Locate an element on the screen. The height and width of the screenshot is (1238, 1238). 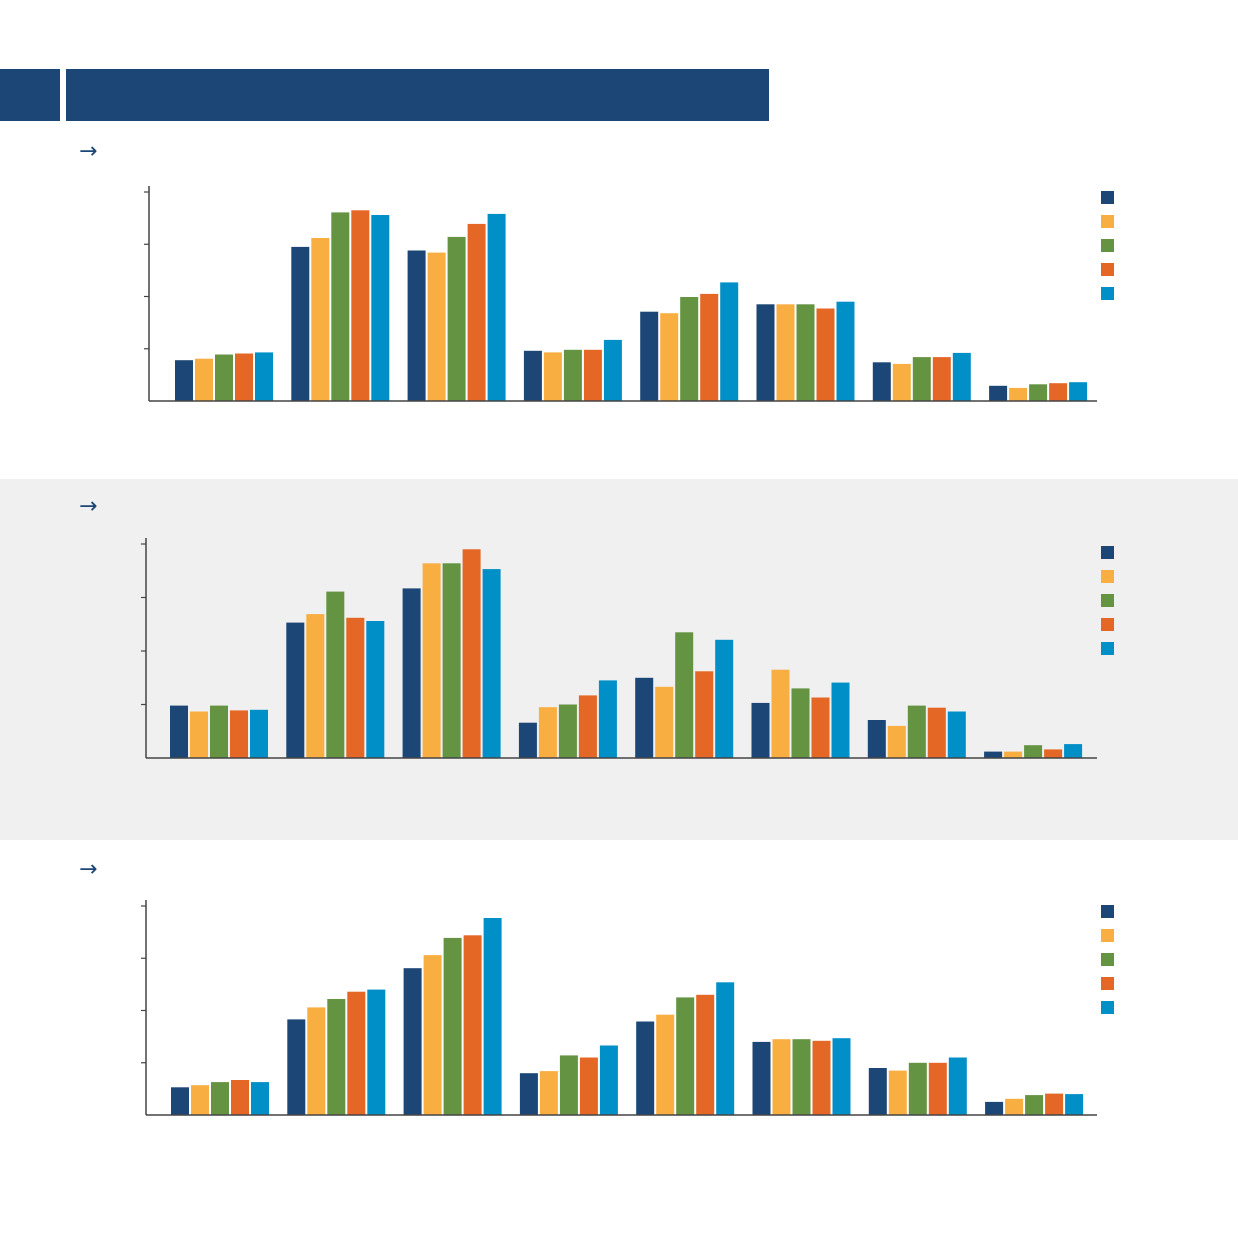
section-title-bar is located at coordinates (417, 95).